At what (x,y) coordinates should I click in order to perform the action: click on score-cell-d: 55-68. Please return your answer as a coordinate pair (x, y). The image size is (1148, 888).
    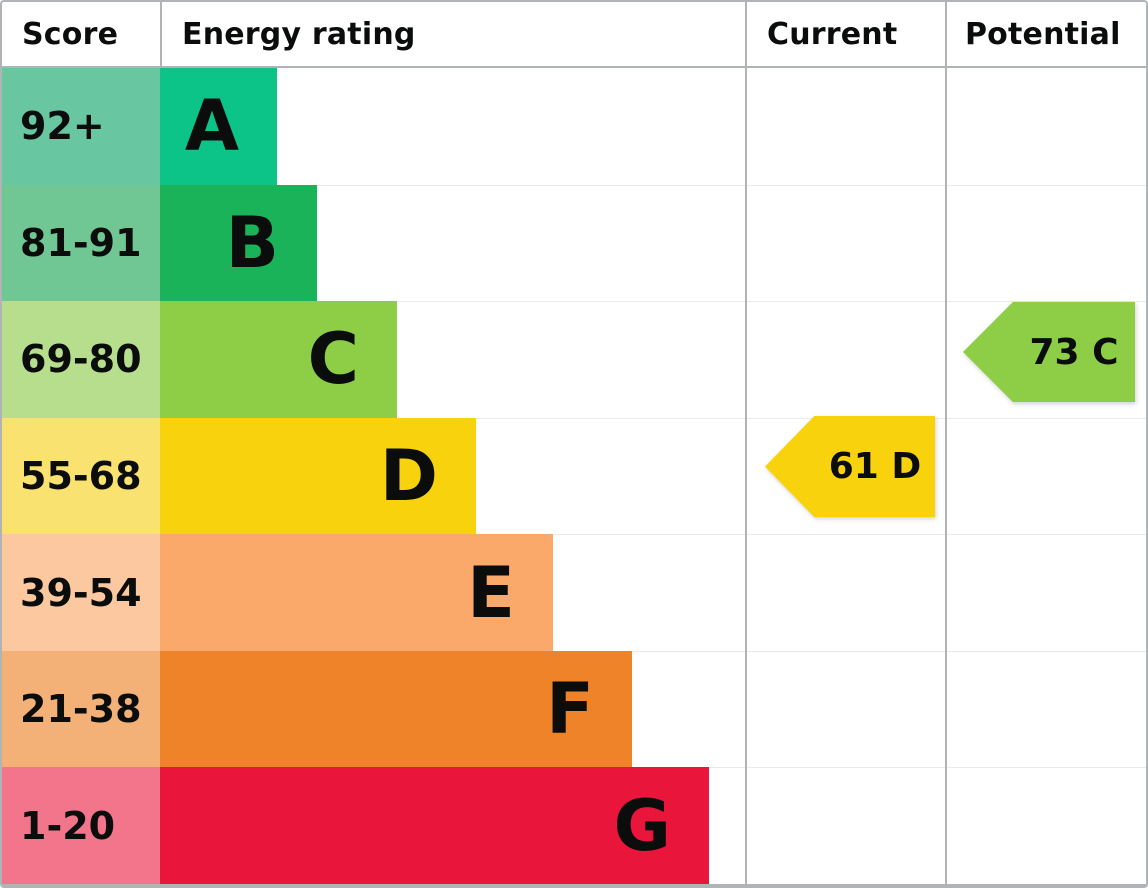
    Looking at the image, I should click on (81, 476).